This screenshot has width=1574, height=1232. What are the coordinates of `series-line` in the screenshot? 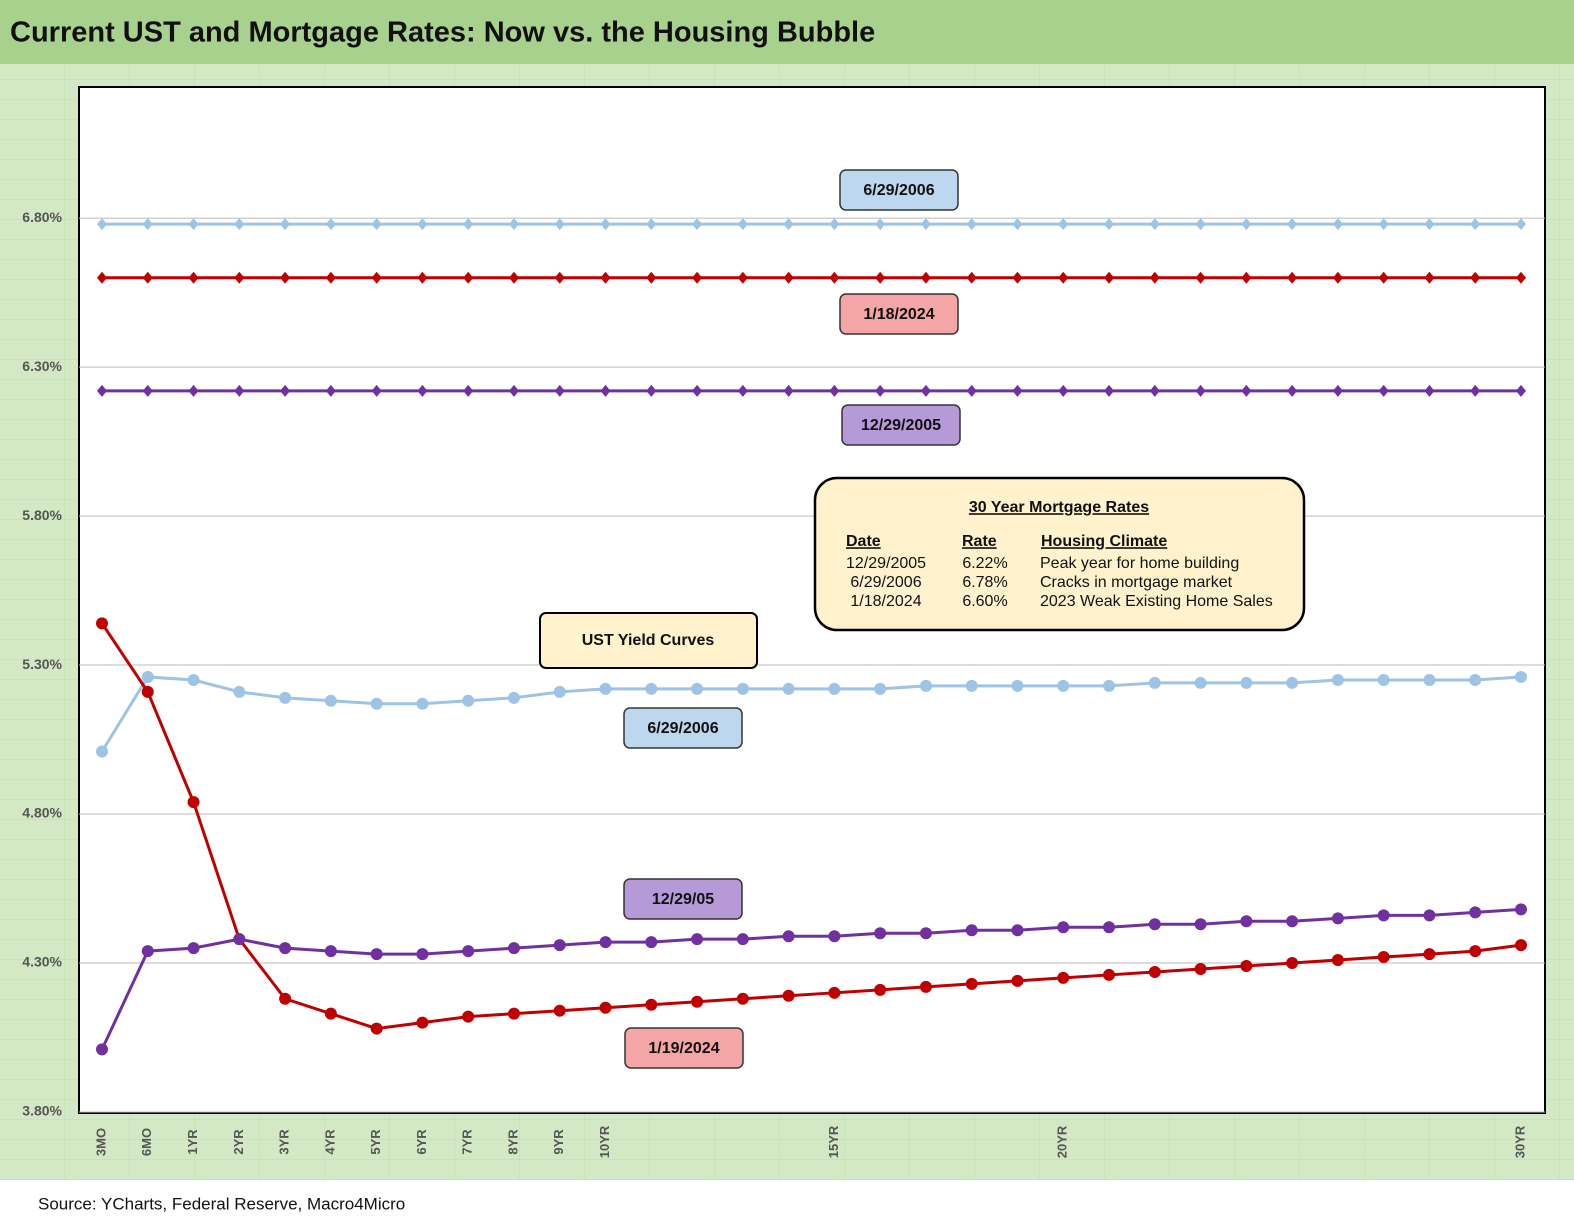 It's located at (811, 714).